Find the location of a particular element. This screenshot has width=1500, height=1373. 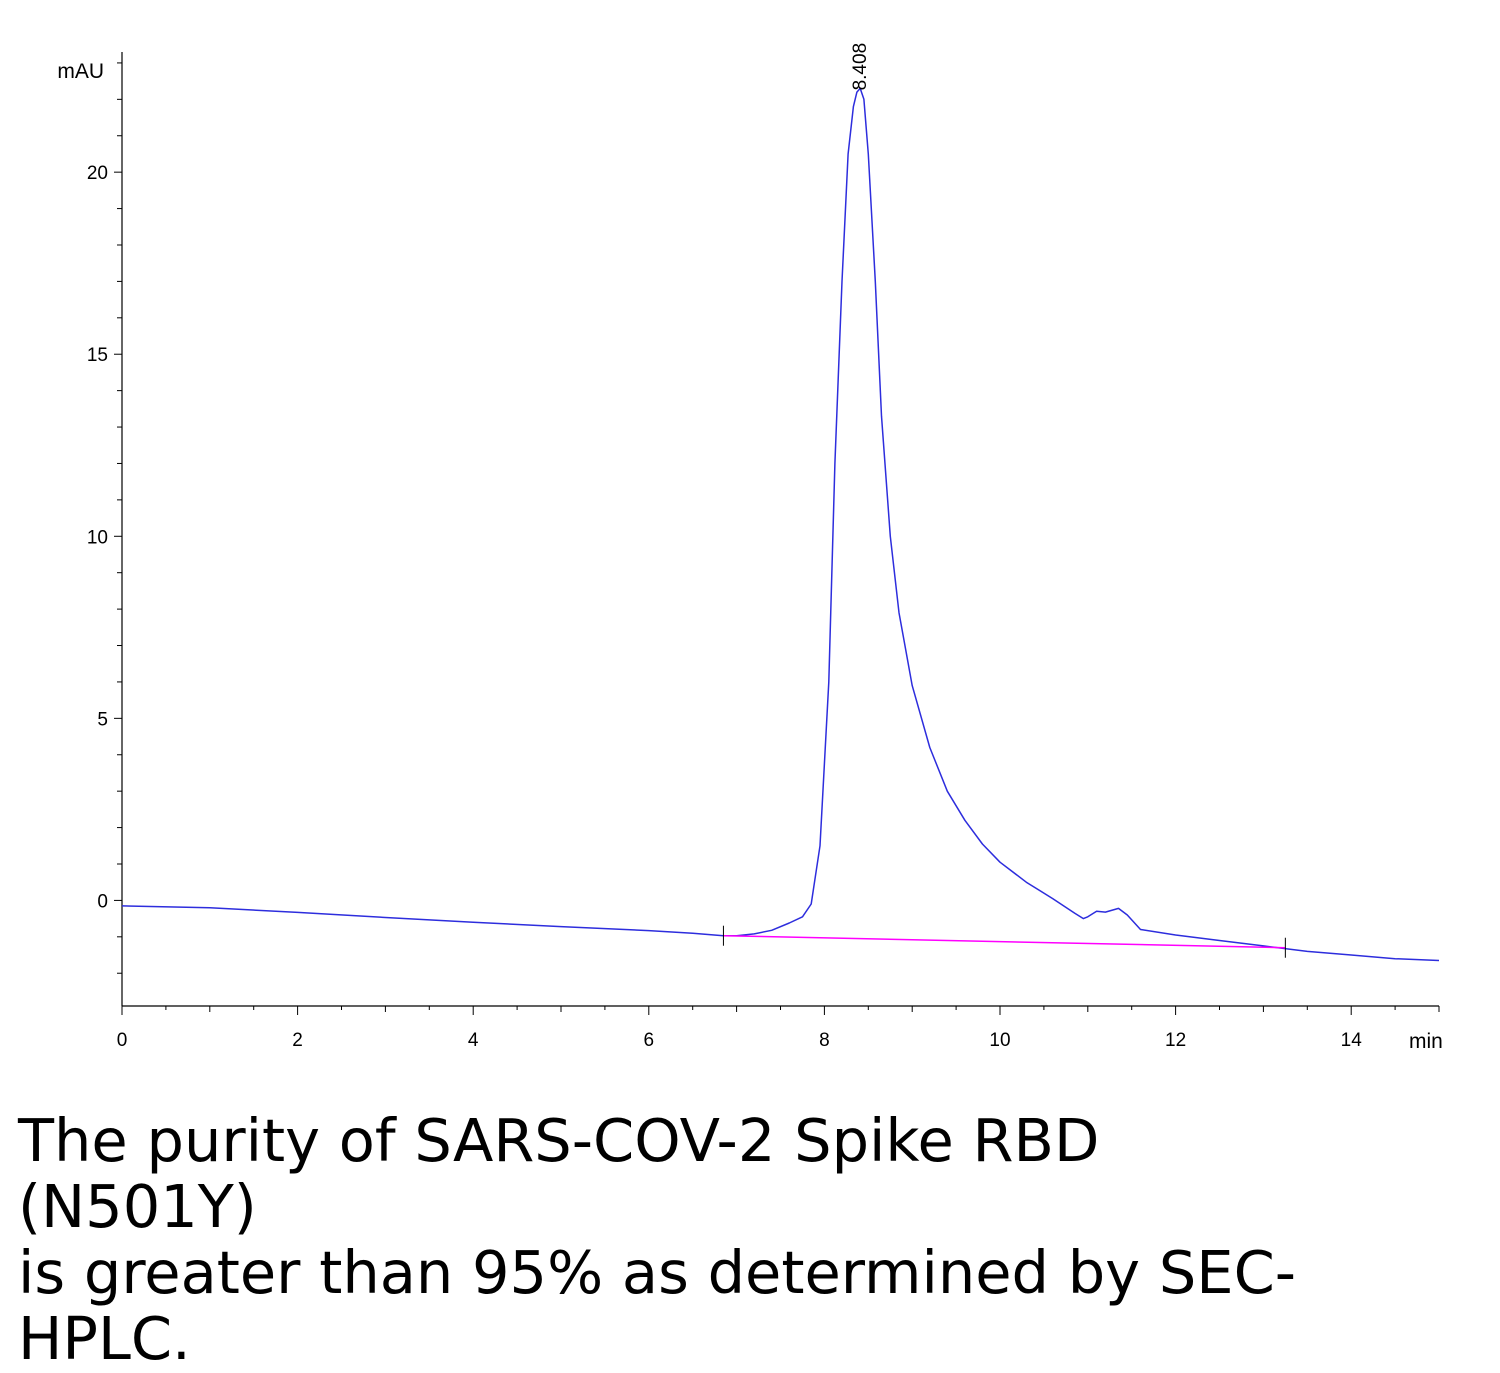

y-tick-label: 5 is located at coordinates (102, 719).